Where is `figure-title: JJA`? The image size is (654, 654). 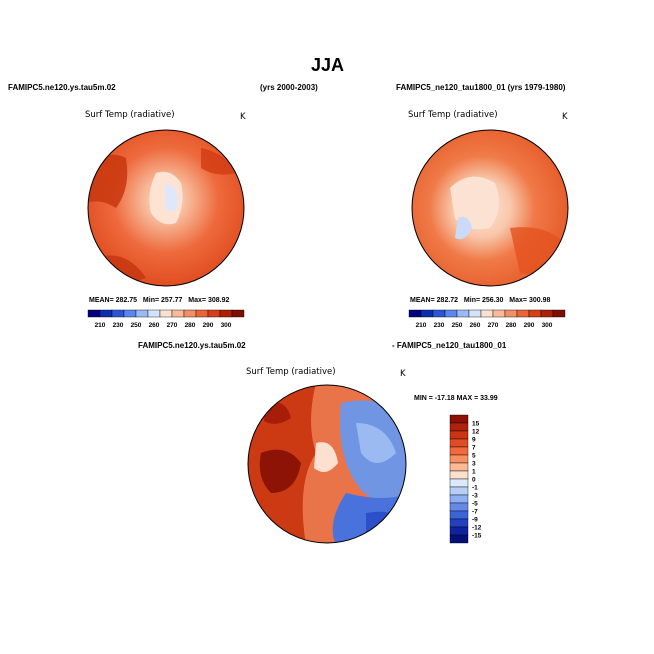 figure-title: JJA is located at coordinates (328, 65).